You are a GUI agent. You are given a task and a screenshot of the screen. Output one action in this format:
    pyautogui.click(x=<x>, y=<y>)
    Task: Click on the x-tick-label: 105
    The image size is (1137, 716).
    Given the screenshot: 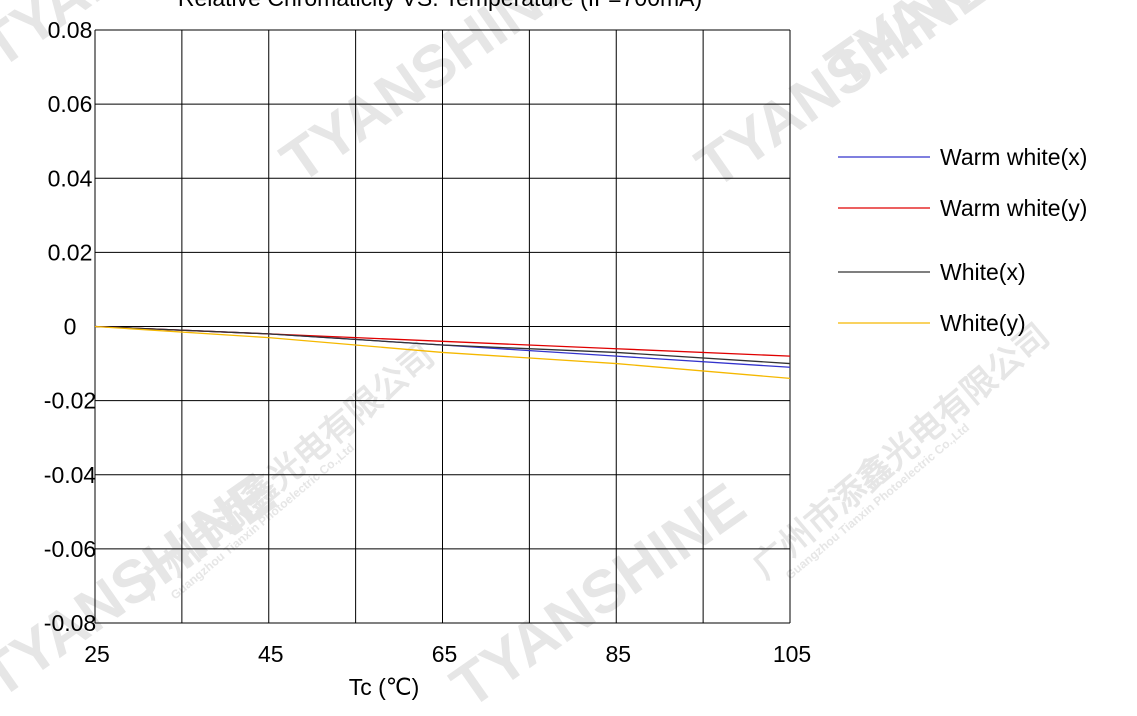 What is the action you would take?
    pyautogui.click(x=792, y=654)
    